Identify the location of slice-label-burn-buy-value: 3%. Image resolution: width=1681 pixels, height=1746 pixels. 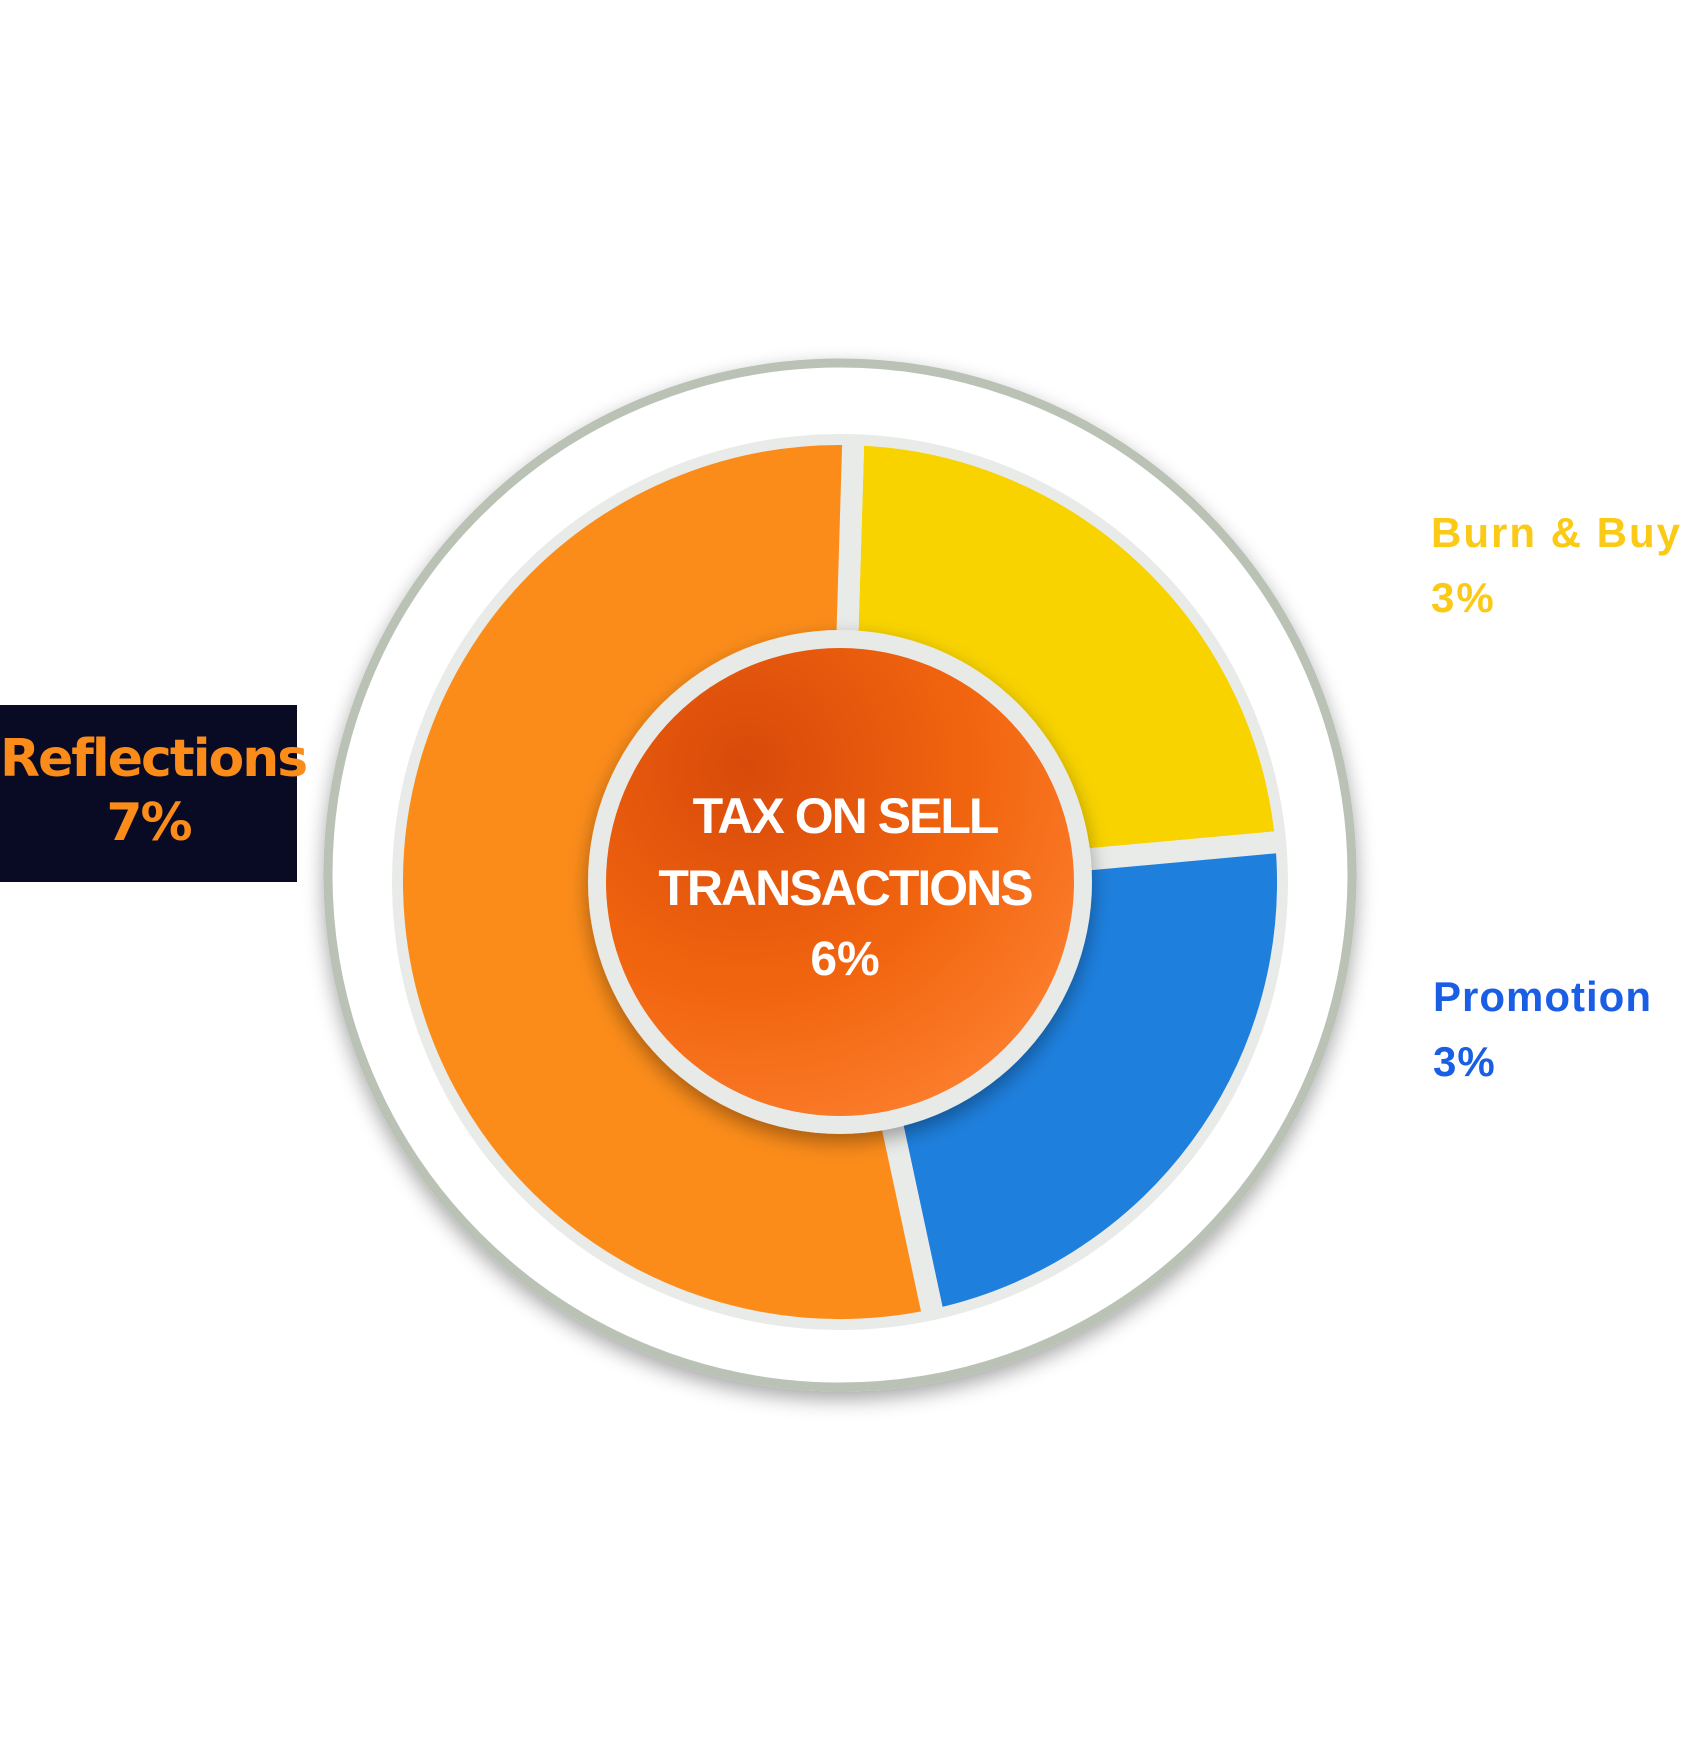
(1463, 598).